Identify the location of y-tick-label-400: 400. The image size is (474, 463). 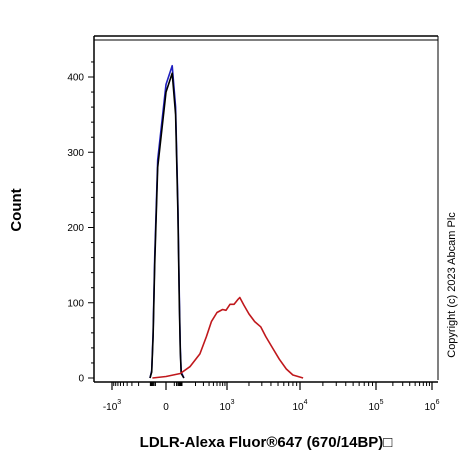
(75, 78).